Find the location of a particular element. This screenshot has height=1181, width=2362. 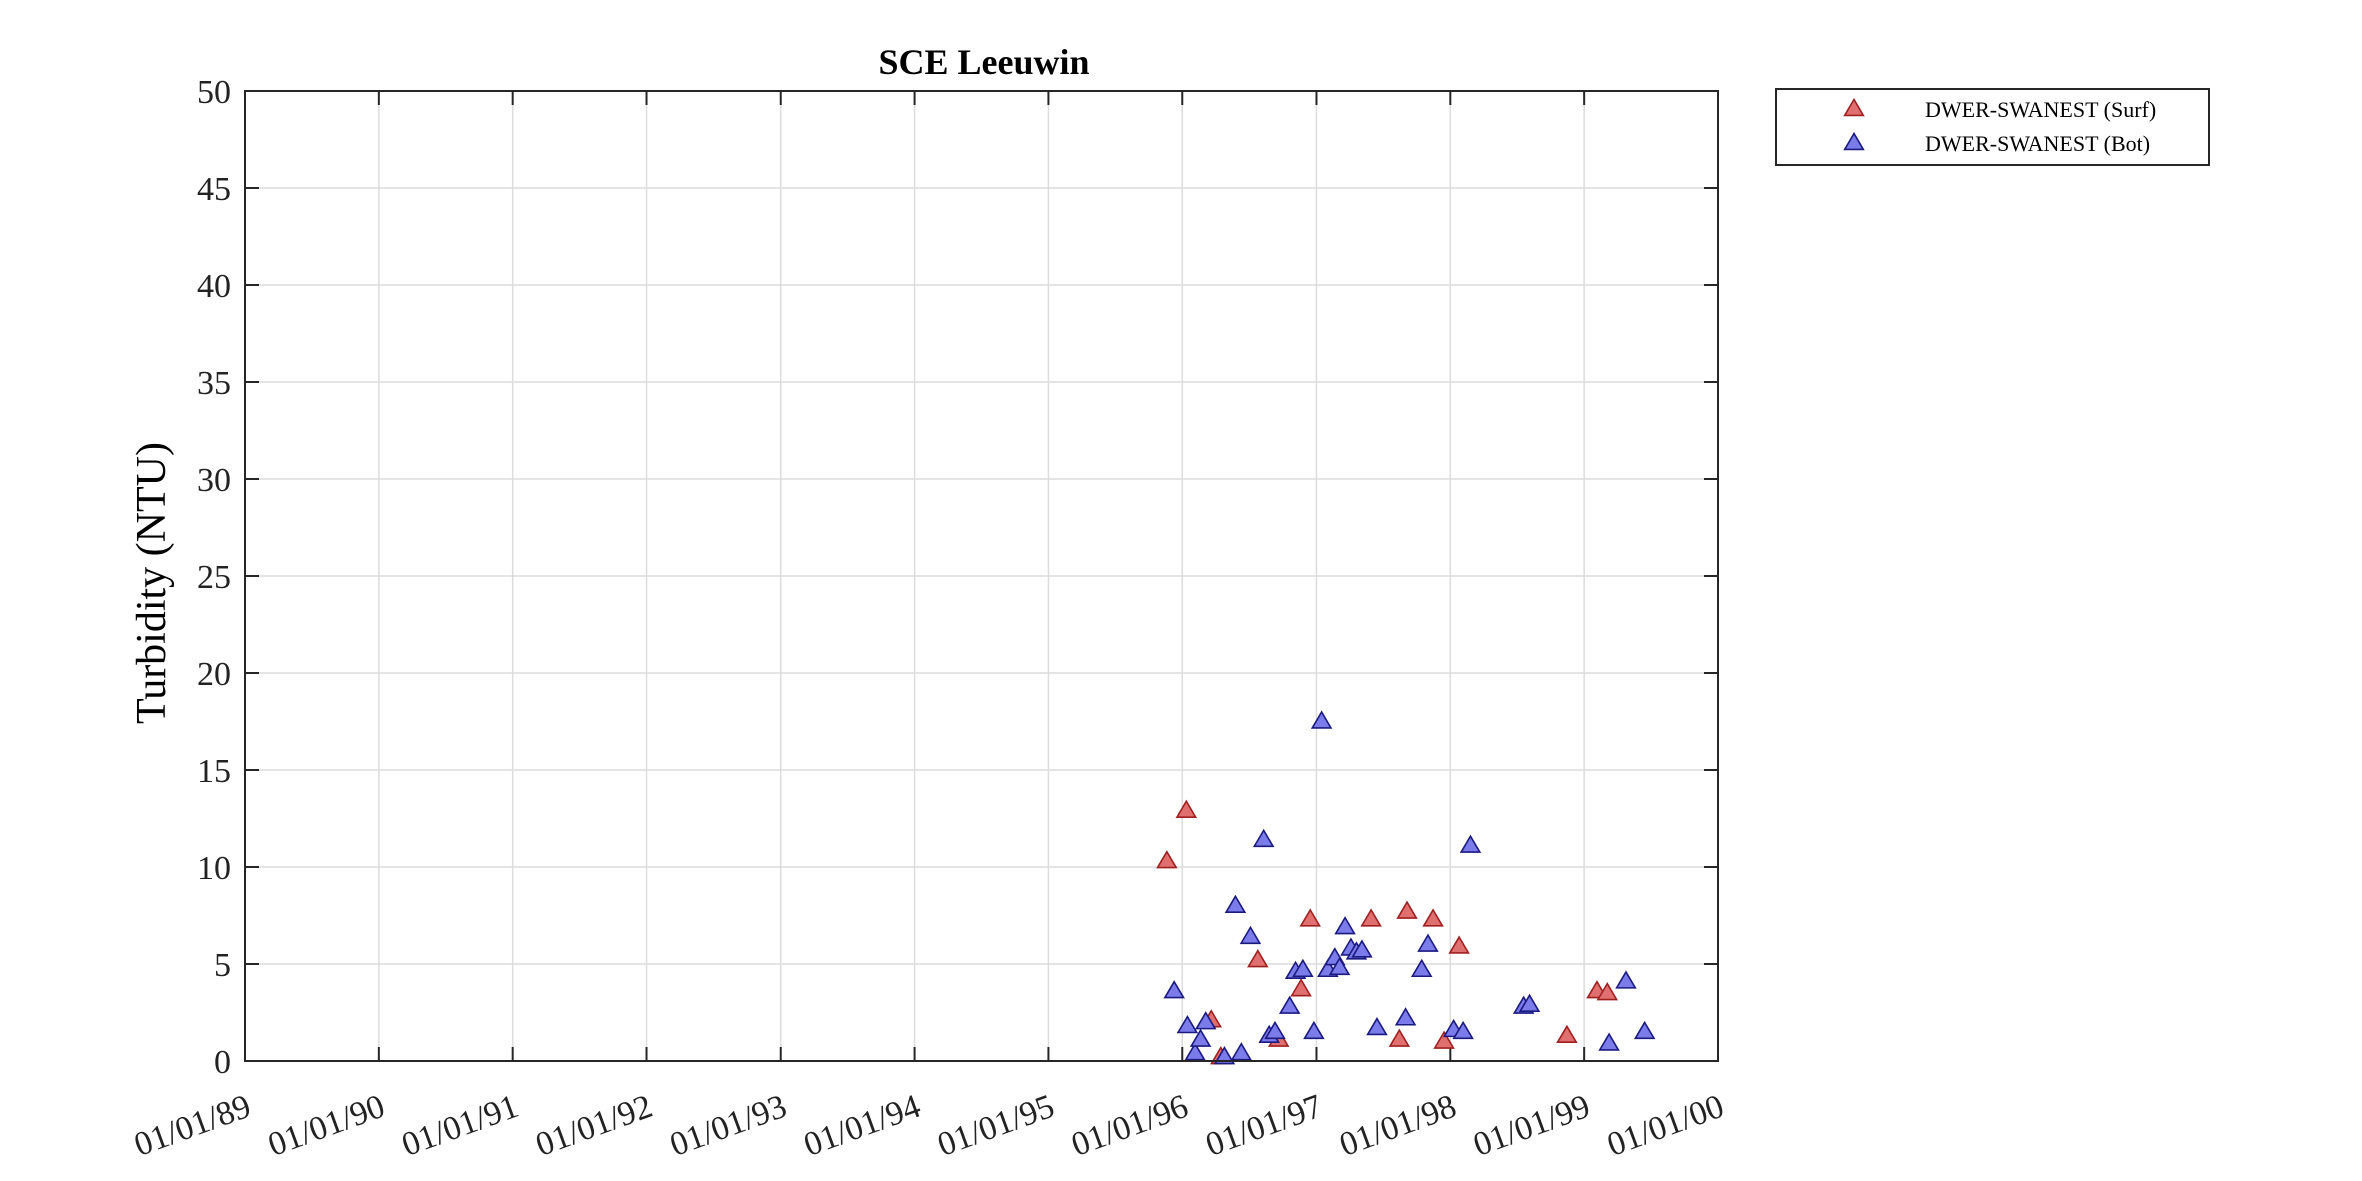

y-tick-label: 50 is located at coordinates (214, 92).